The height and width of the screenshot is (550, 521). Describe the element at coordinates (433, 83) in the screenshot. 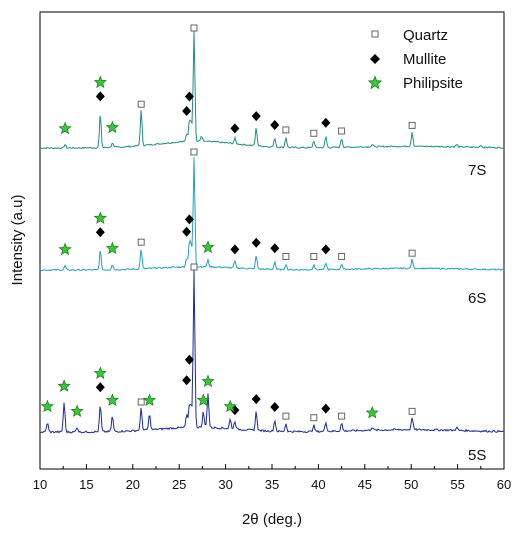

I see `legend-philipsite-label: Philipsite` at that location.